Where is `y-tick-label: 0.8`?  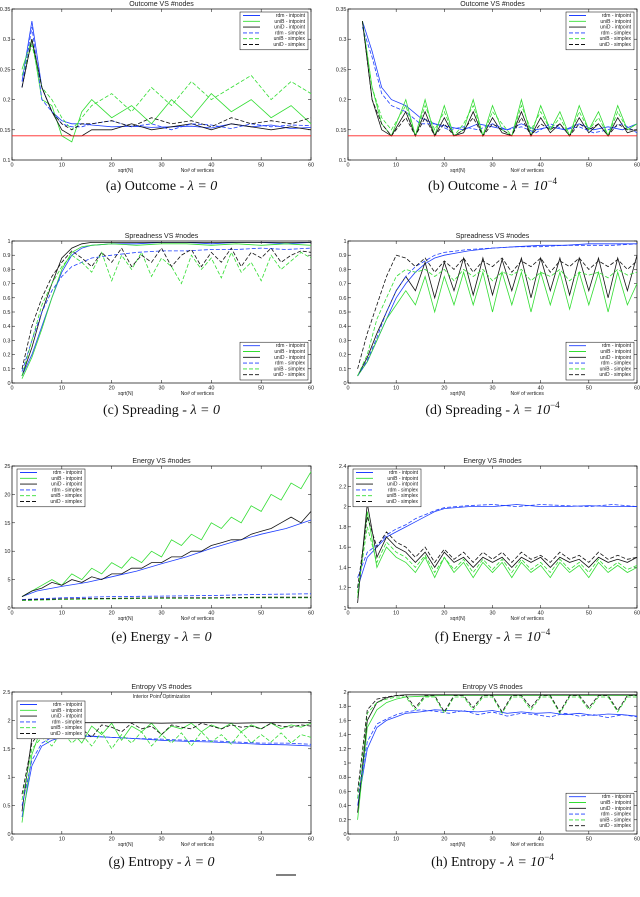 y-tick-label: 0.8 is located at coordinates (7, 270).